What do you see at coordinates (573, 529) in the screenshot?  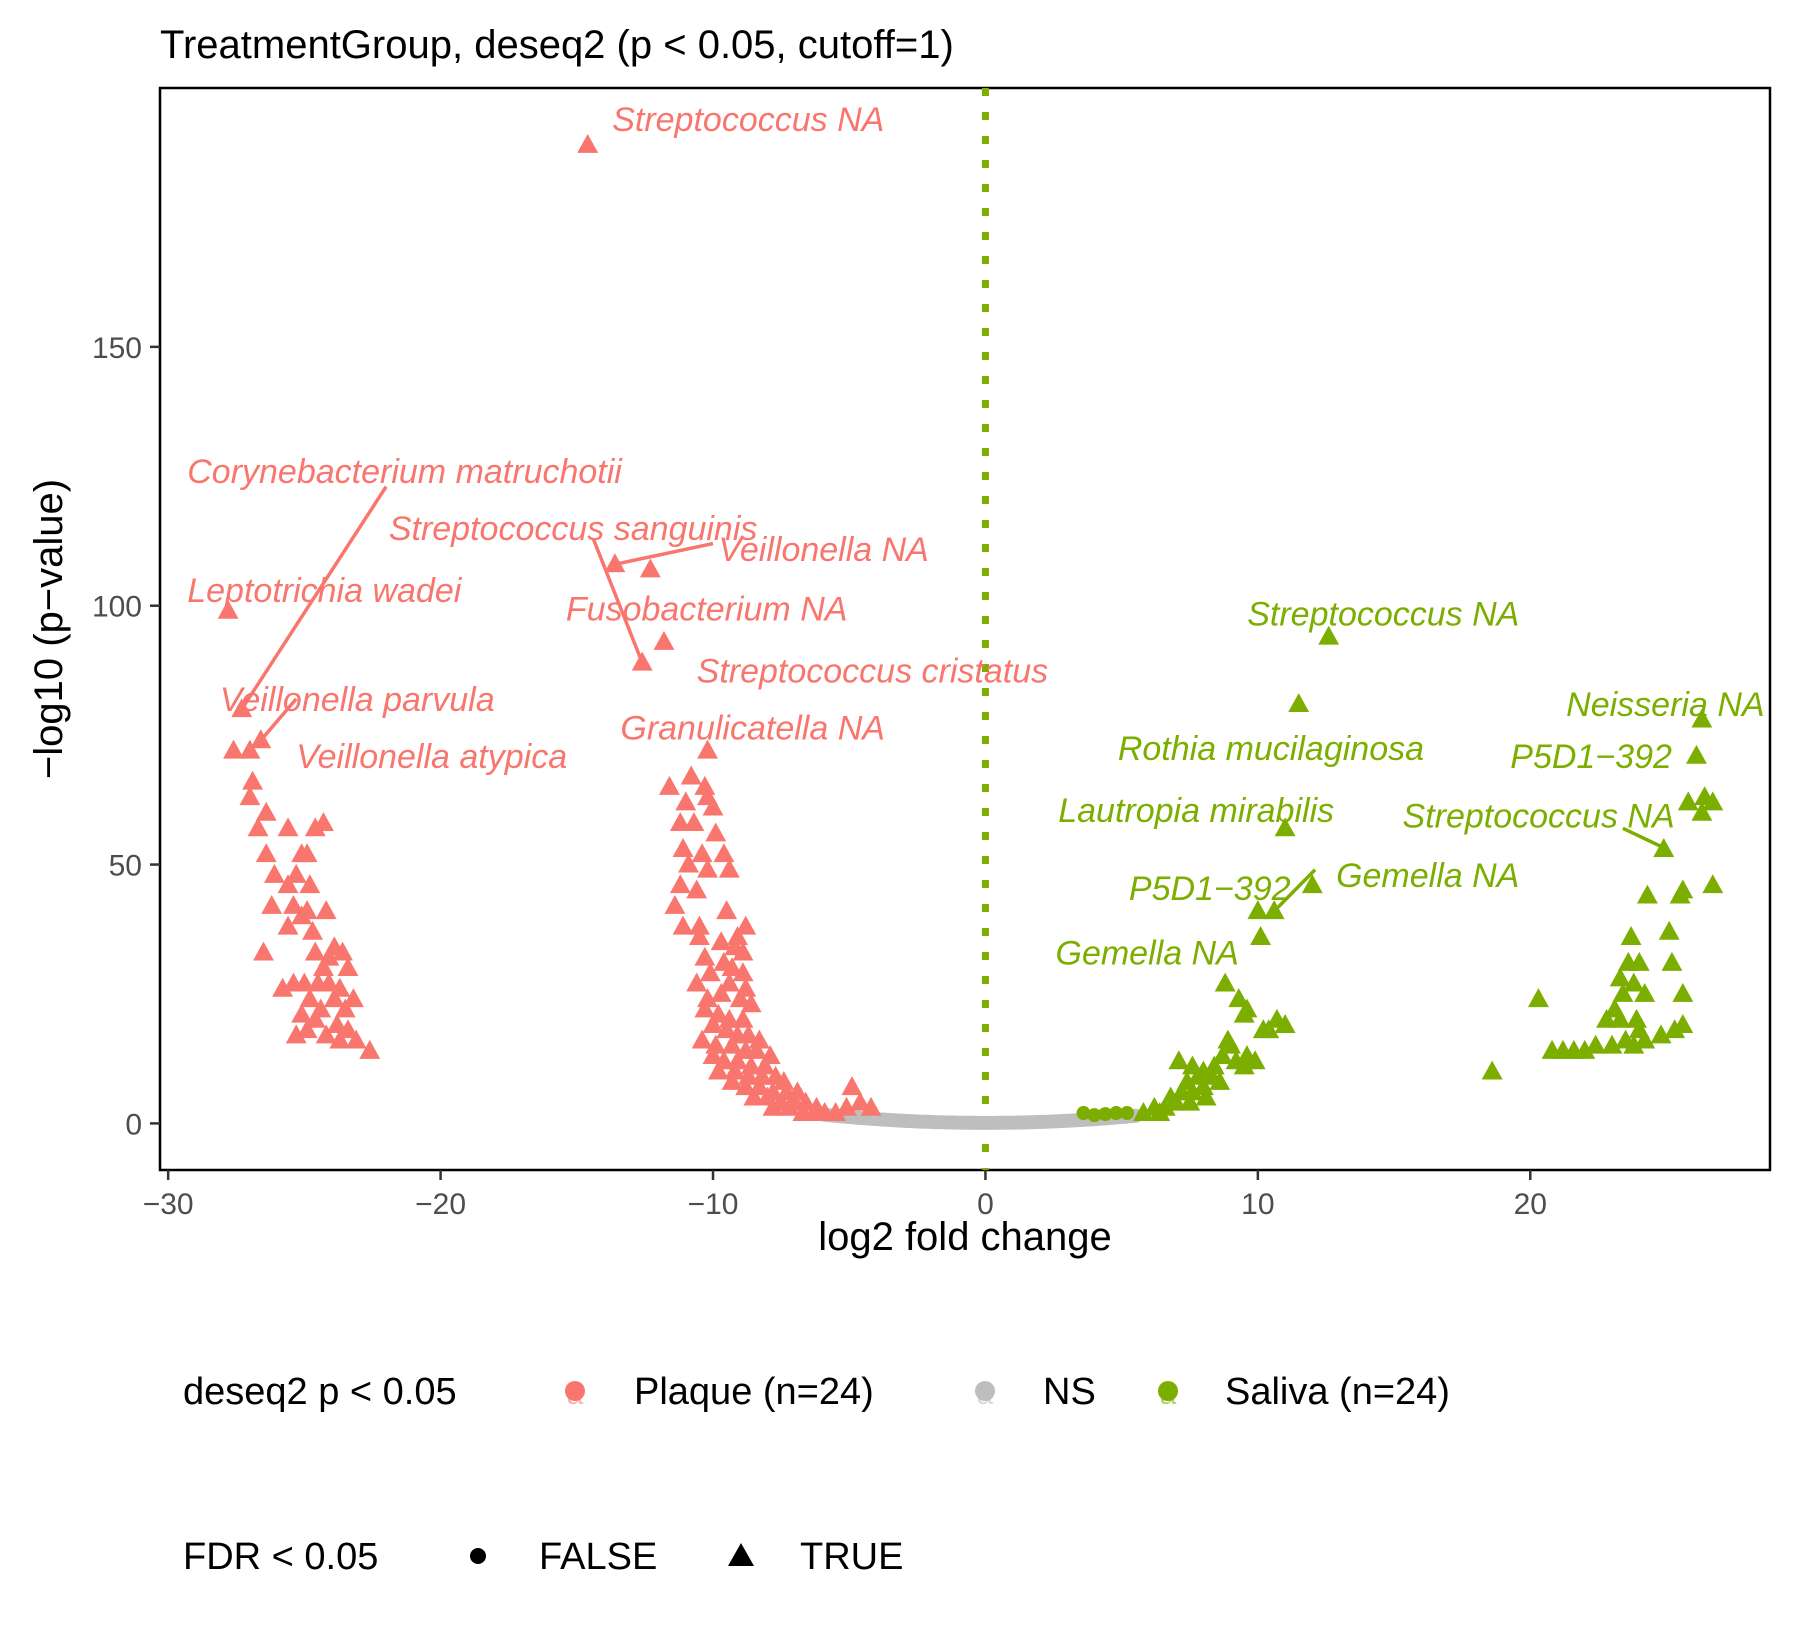 I see `annotation-label: Streptococcus sanguinis` at bounding box center [573, 529].